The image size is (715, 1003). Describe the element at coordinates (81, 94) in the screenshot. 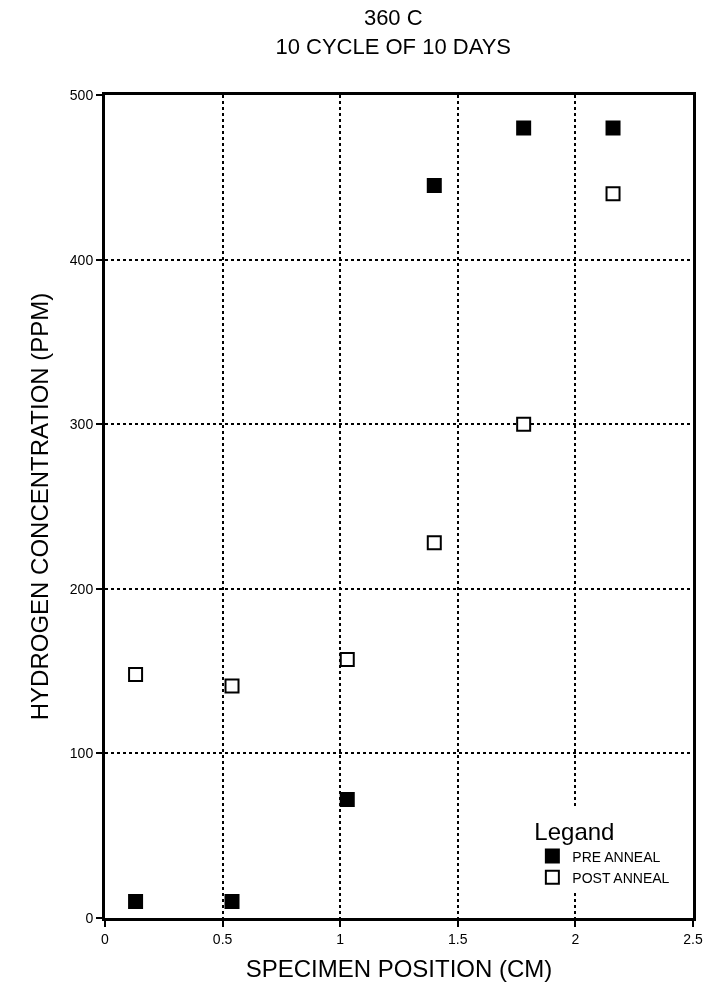

I see `y-tick-label: 500` at that location.